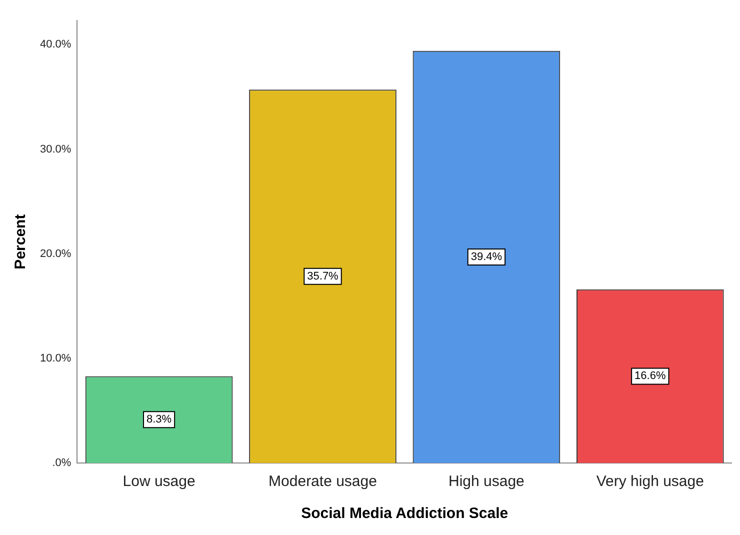  What do you see at coordinates (650, 481) in the screenshot?
I see `x-tick-label: Very high usage` at bounding box center [650, 481].